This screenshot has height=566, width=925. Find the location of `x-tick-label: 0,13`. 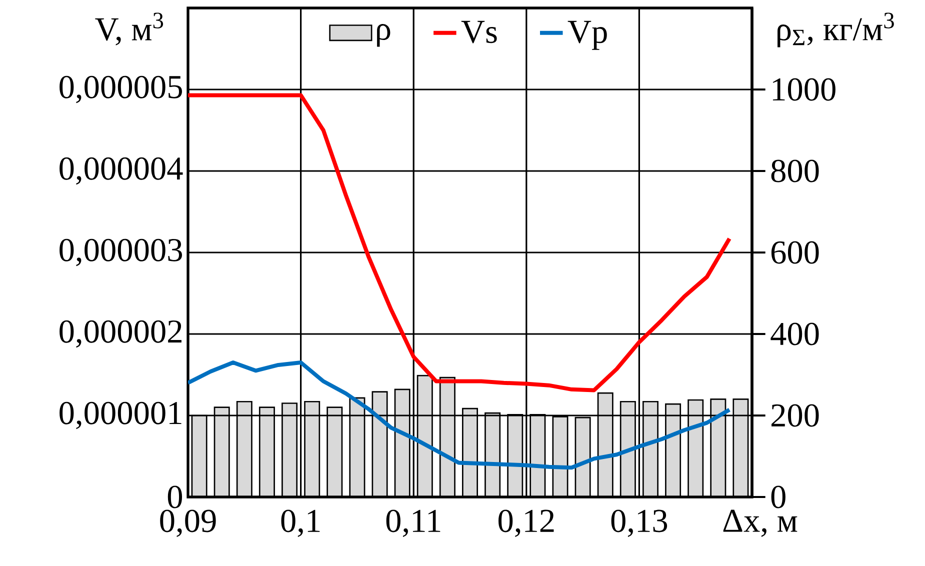

x-tick-label: 0,13 is located at coordinates (639, 523).